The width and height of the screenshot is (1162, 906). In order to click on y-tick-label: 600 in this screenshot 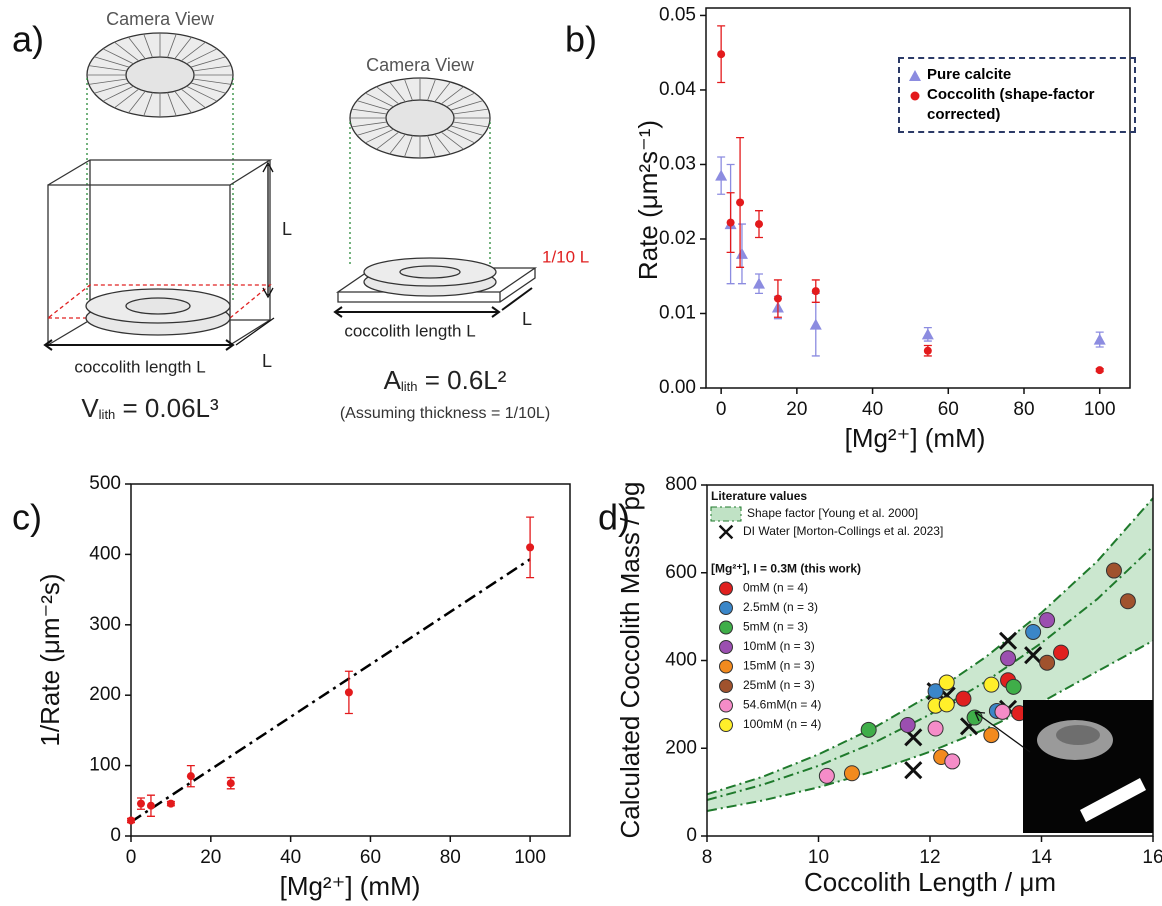, I will do `click(681, 572)`.